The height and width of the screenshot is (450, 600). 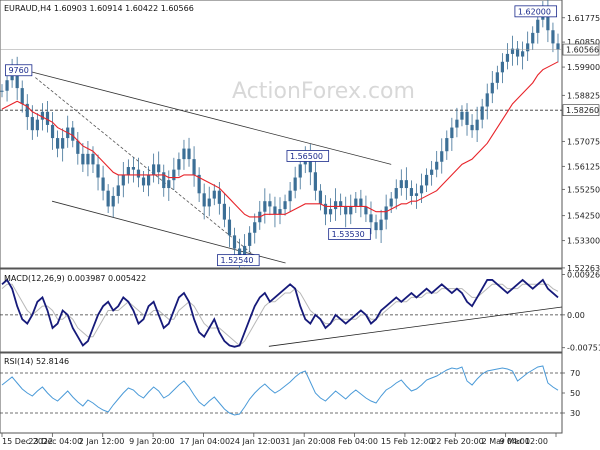 What do you see at coordinates (102, 441) in the screenshot?
I see `x-tick-label: 2 Jan 12:00` at bounding box center [102, 441].